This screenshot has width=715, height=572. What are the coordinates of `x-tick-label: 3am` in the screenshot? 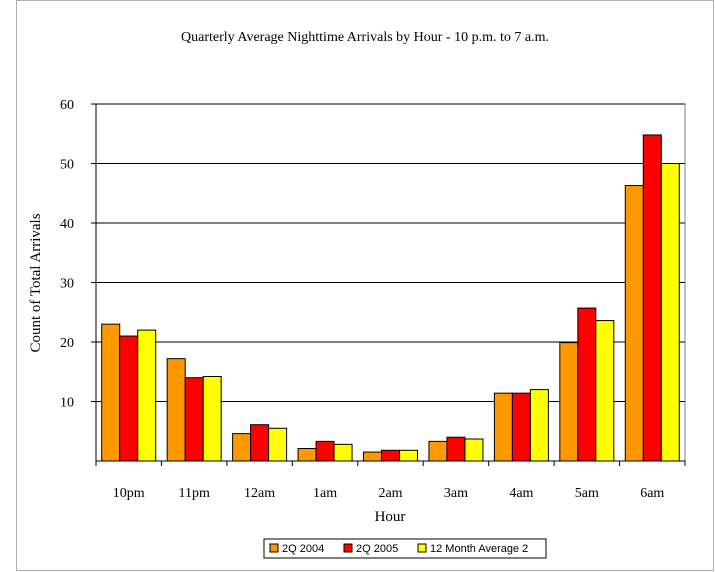 It's located at (456, 493).